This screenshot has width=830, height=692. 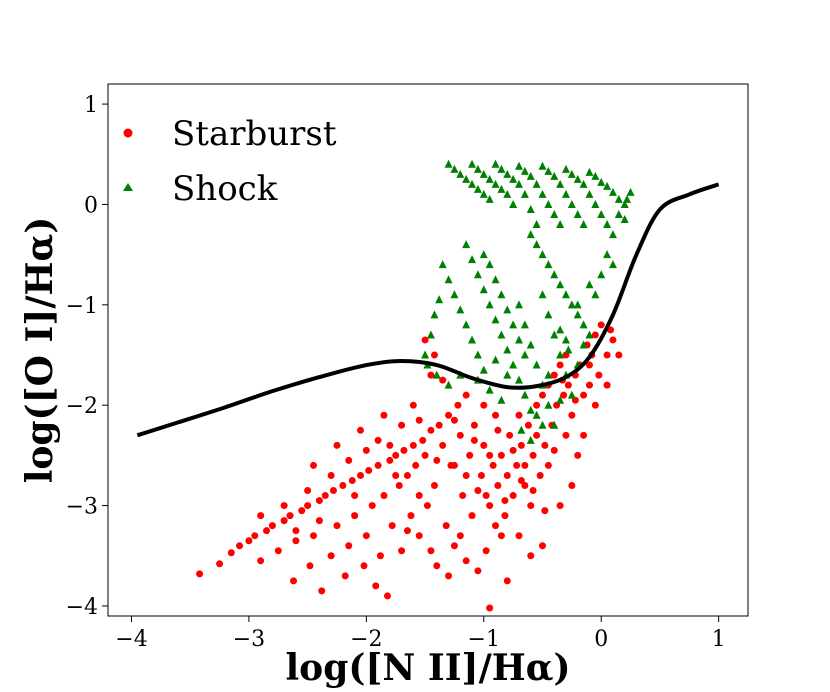 I want to click on x-tick-label-3: −1, so click(x=484, y=639).